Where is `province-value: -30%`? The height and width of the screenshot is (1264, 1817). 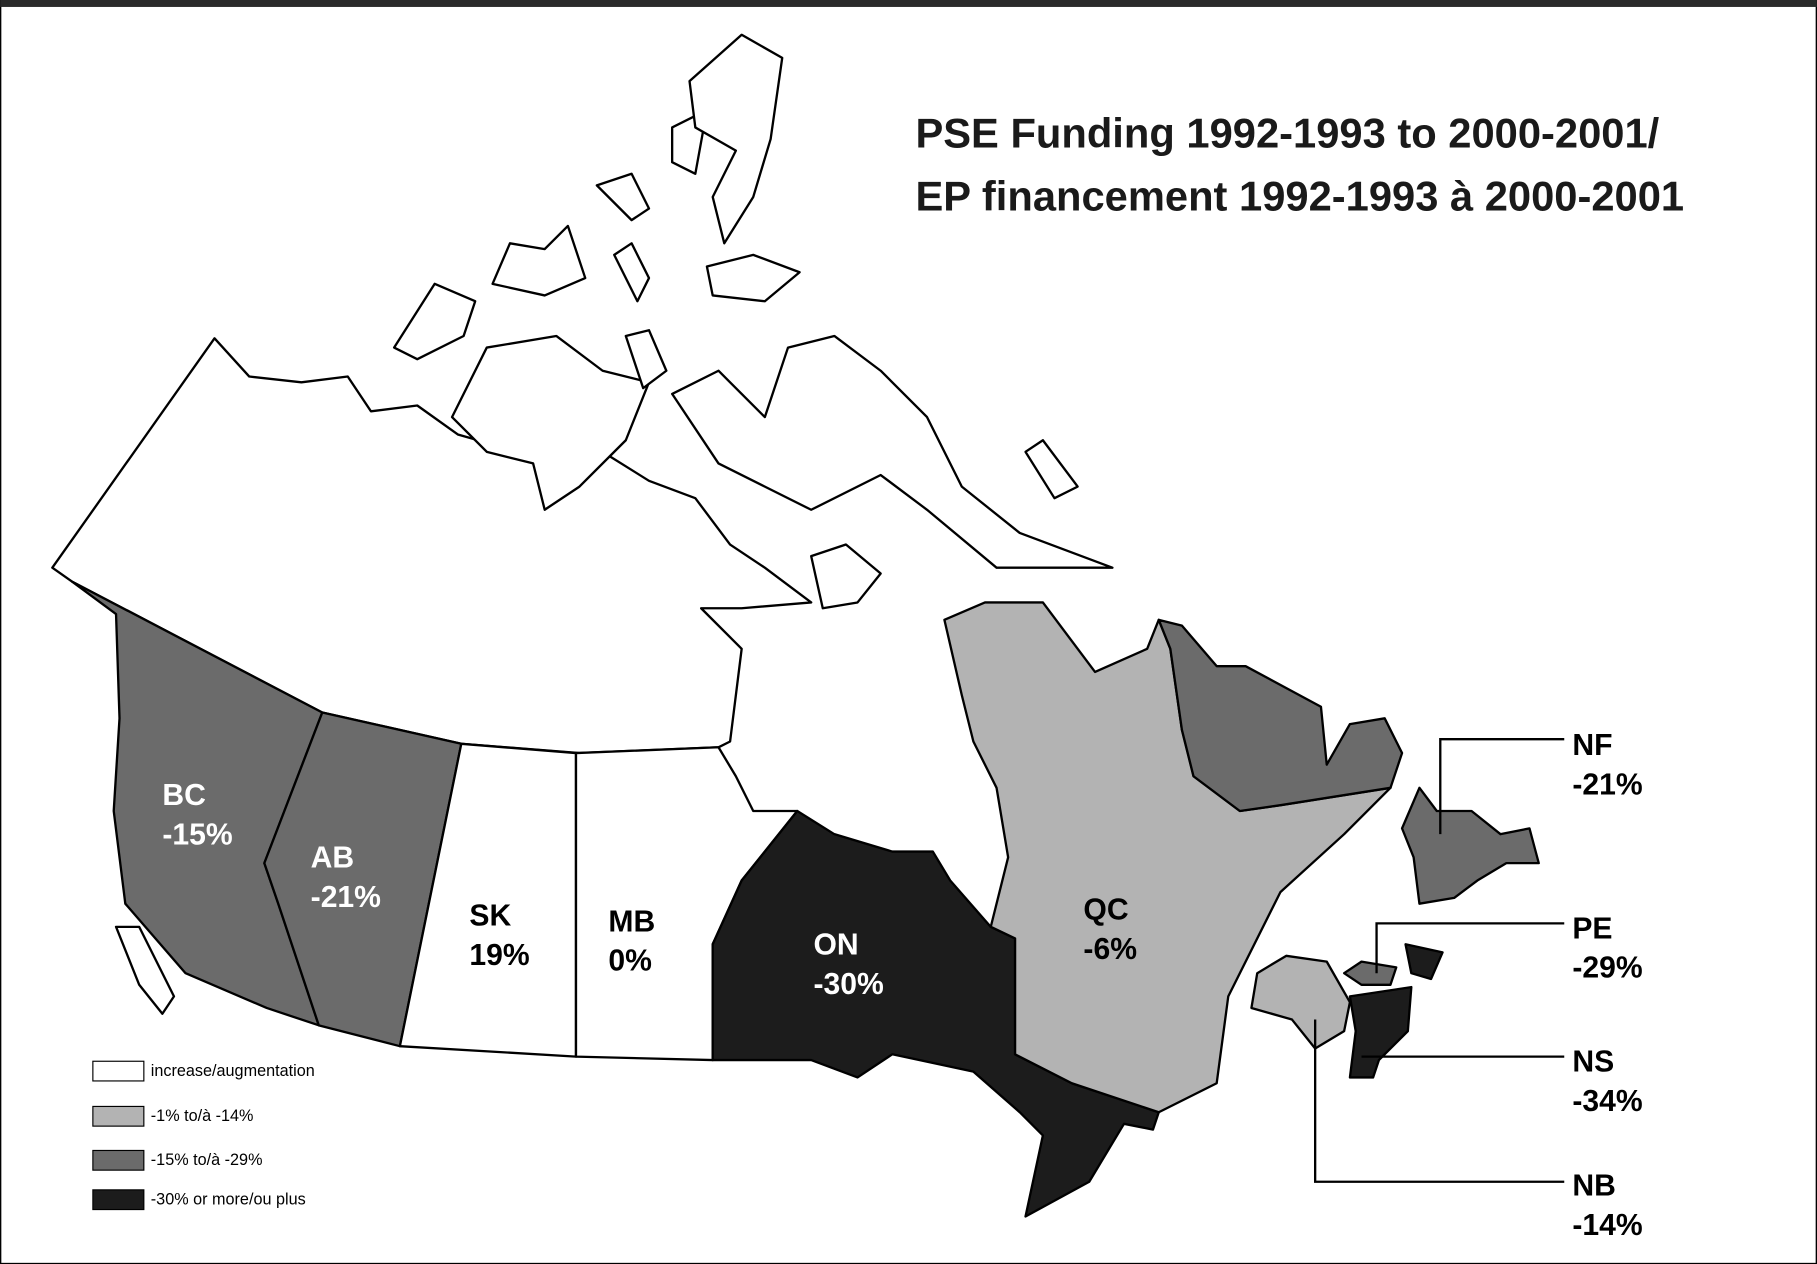
province-value: -30% is located at coordinates (848, 984).